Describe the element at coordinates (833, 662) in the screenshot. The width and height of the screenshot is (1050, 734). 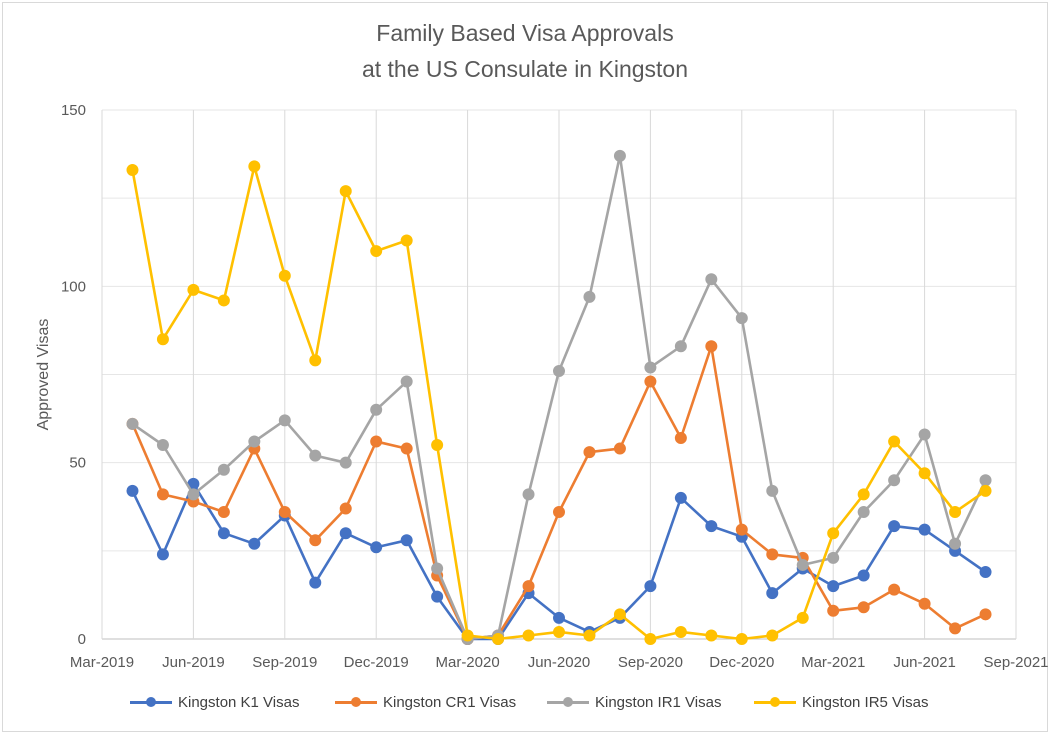
I see `x-tick-label: Mar-2021` at that location.